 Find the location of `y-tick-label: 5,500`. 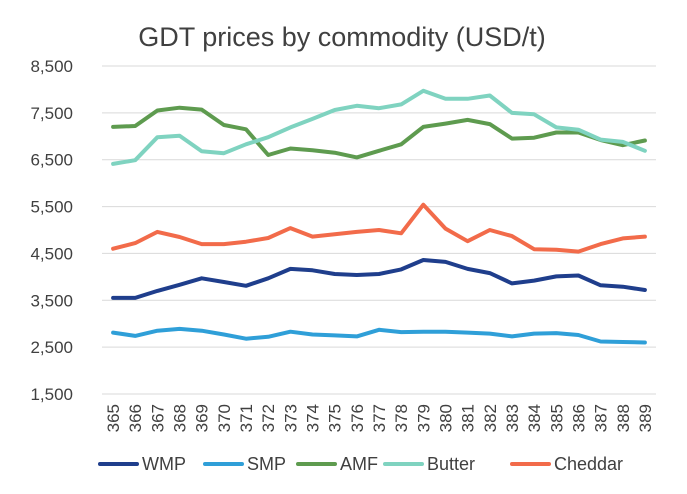

y-tick-label: 5,500 is located at coordinates (51, 207).